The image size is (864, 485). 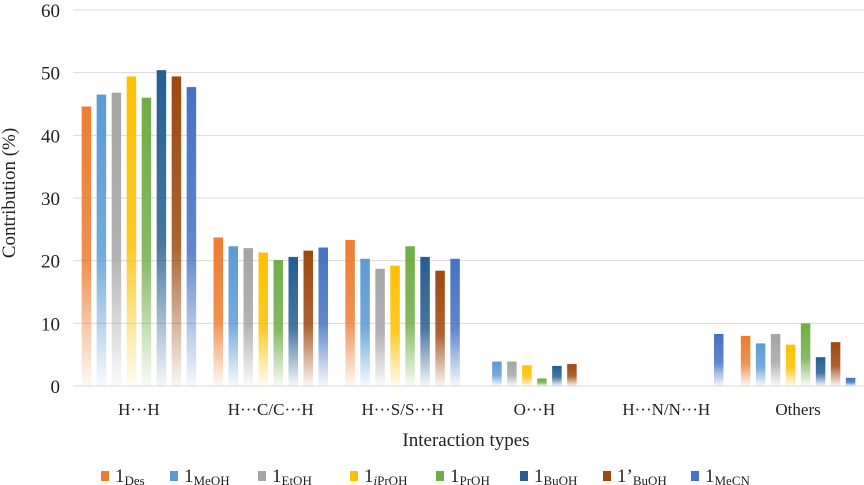 What do you see at coordinates (50, 74) in the screenshot?
I see `y-tick-label: 50` at bounding box center [50, 74].